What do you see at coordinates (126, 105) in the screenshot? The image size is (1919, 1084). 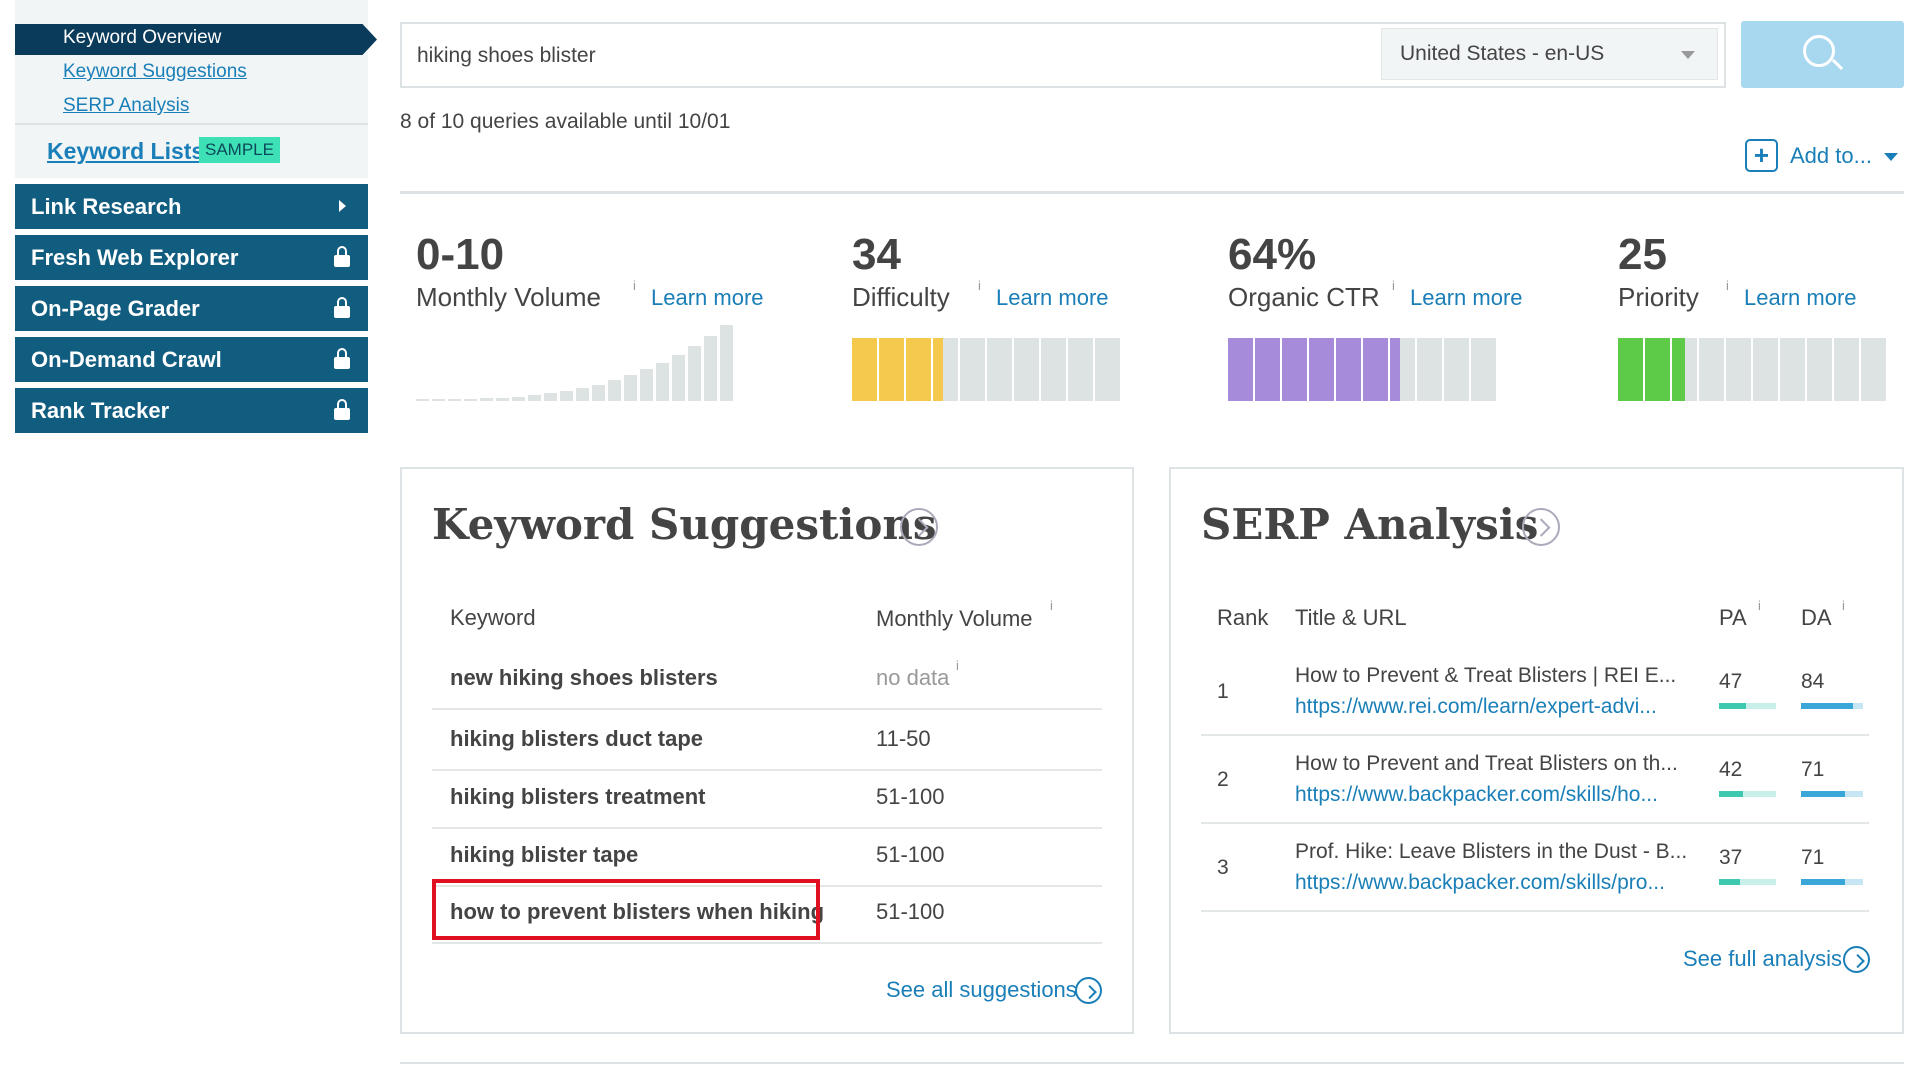 I see `nav-item: SERP Analysis` at bounding box center [126, 105].